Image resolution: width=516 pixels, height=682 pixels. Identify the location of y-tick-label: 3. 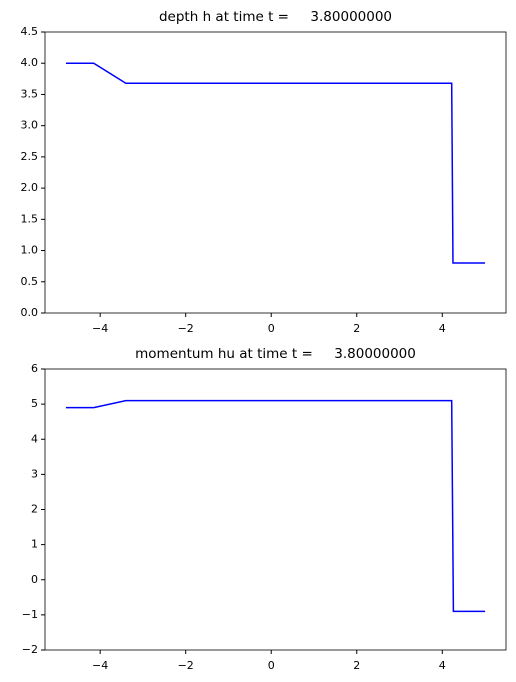
(34, 473).